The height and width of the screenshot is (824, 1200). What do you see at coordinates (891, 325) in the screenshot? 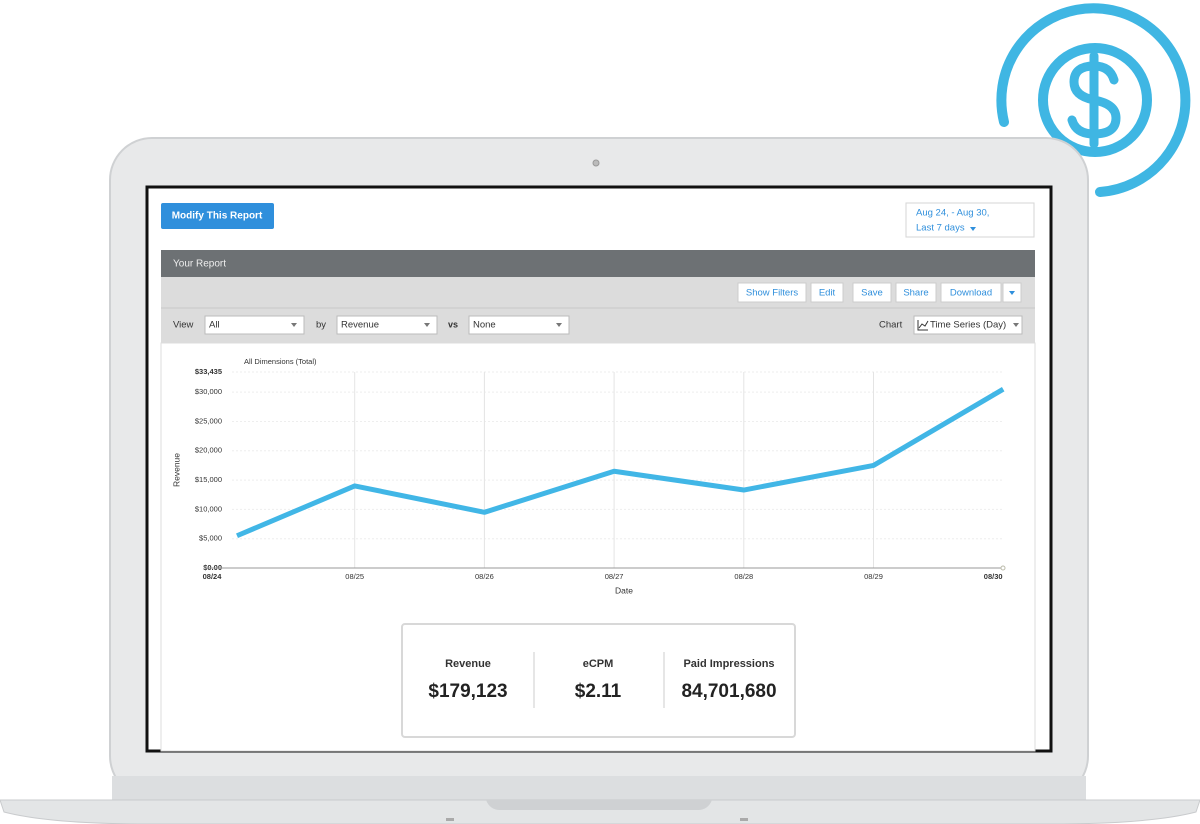
I see `chart-label: Chart` at bounding box center [891, 325].